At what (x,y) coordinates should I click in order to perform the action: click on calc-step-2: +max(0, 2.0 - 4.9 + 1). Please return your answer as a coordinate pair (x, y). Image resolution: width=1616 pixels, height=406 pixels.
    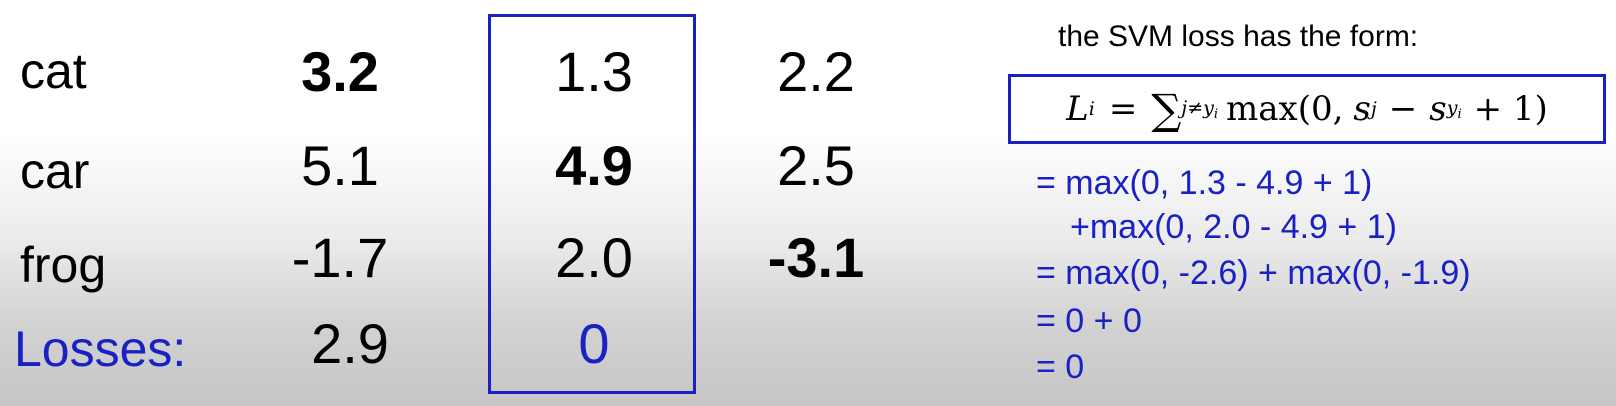
    Looking at the image, I should click on (1233, 227).